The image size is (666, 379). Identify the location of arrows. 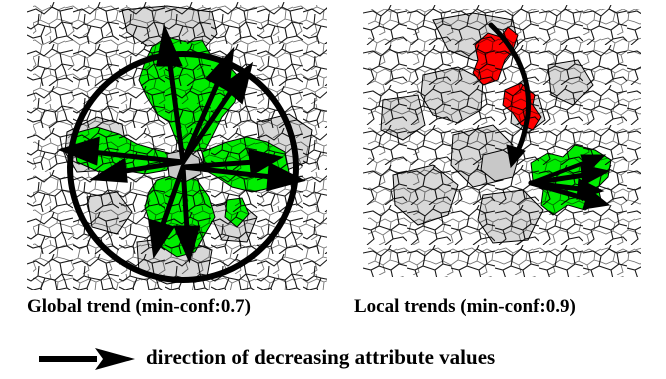
(549, 116).